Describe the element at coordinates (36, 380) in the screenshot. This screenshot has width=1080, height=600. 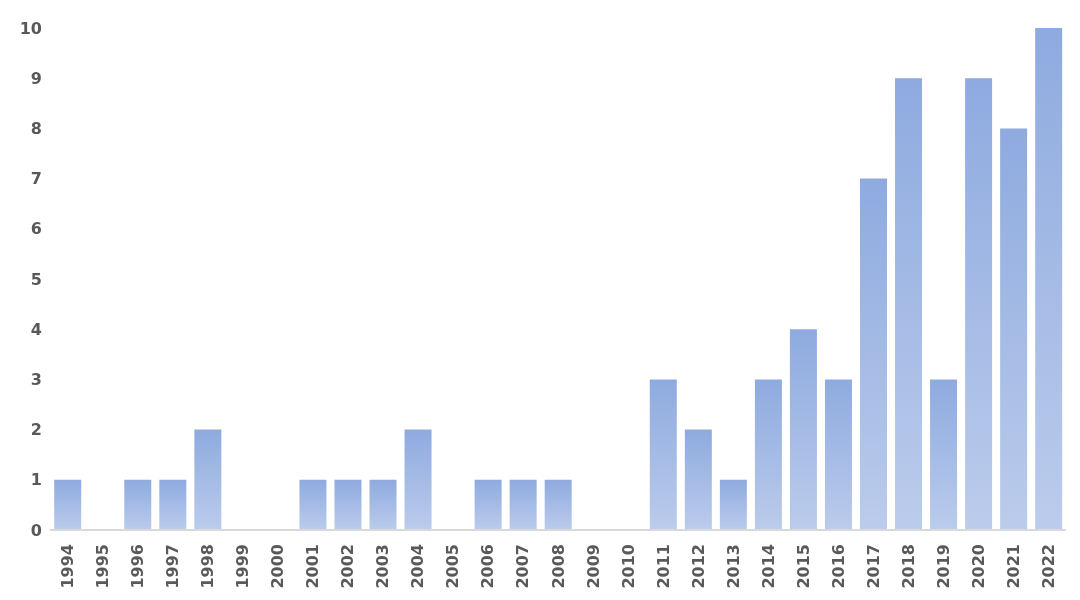
I see `y-tick-label: 3` at that location.